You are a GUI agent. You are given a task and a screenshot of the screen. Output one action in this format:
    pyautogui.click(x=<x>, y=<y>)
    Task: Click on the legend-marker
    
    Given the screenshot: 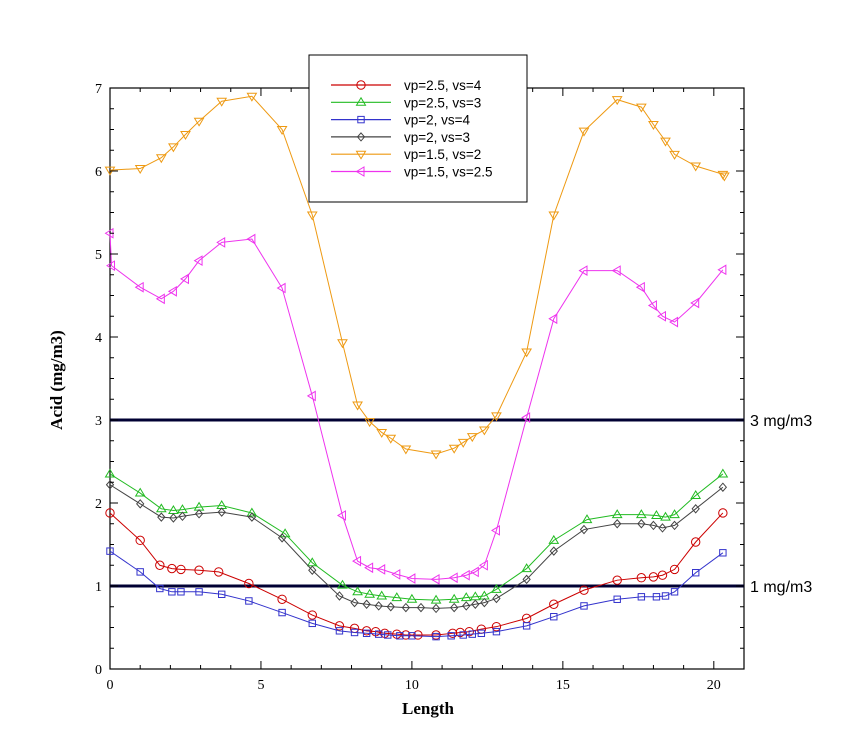 What is the action you would take?
    pyautogui.click(x=361, y=119)
    